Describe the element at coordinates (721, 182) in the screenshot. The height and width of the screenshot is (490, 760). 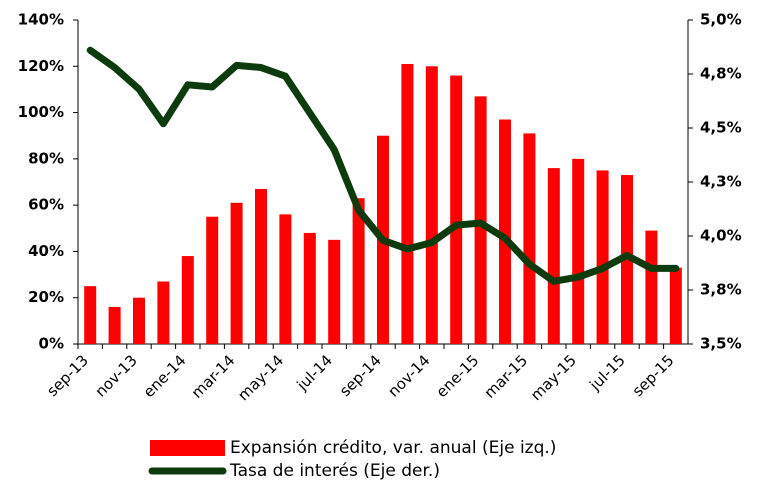
I see `y2-tick-label: 4,3%` at that location.